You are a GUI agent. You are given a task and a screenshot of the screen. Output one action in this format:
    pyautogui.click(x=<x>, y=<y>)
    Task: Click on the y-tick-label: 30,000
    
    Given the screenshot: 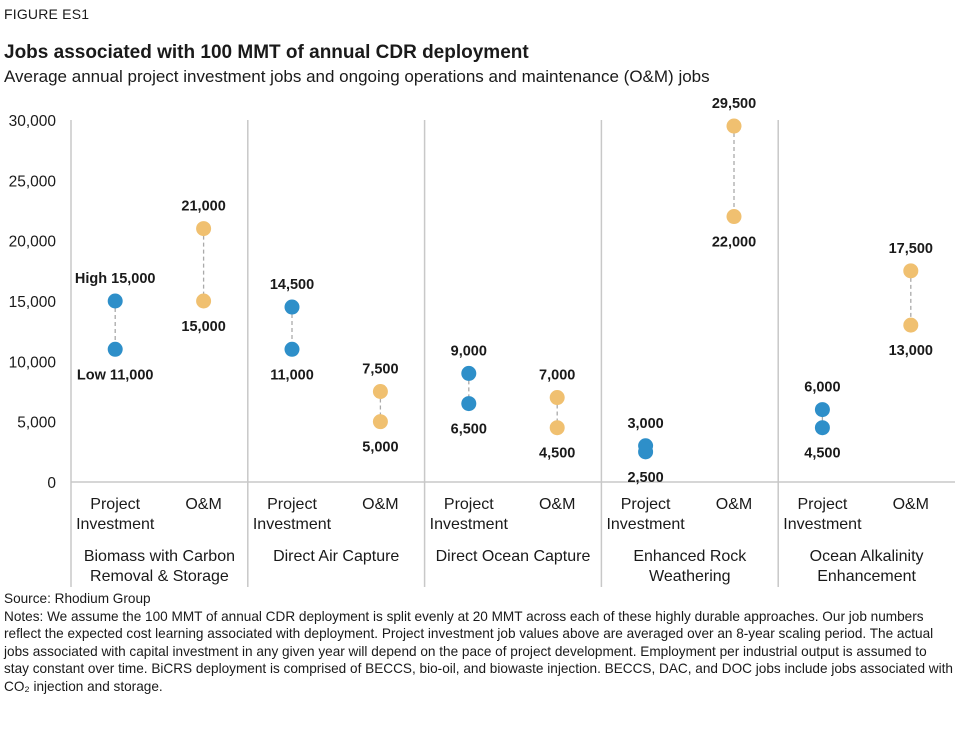 What is the action you would take?
    pyautogui.click(x=33, y=121)
    